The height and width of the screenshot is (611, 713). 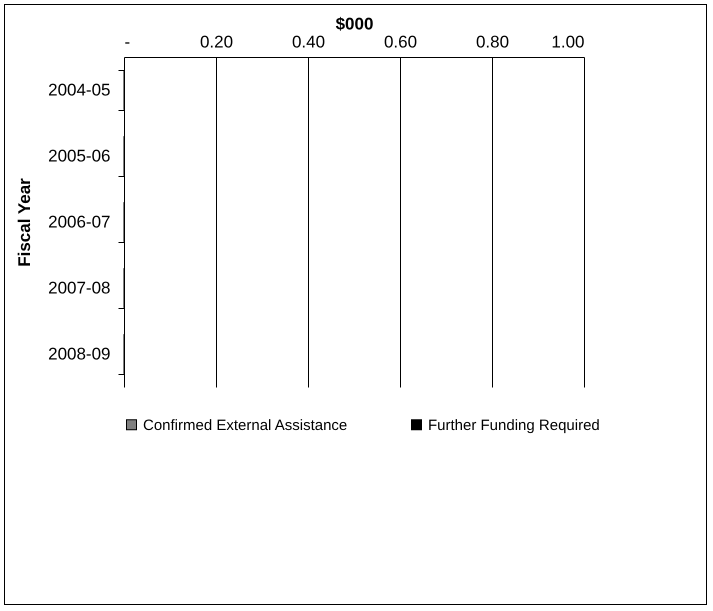 What do you see at coordinates (567, 42) in the screenshot?
I see `x-tick-label: 1.00` at bounding box center [567, 42].